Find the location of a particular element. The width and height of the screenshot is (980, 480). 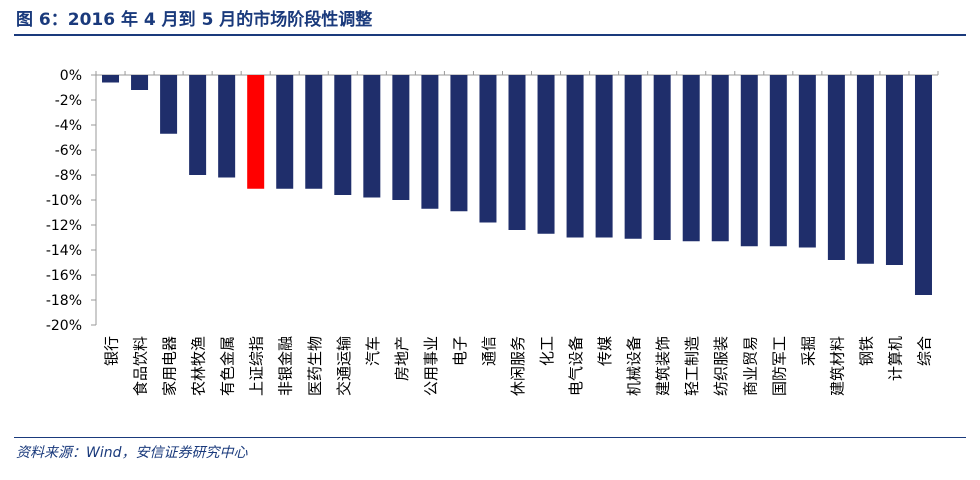

x-tick-label: 房地产 is located at coordinates (402, 358).